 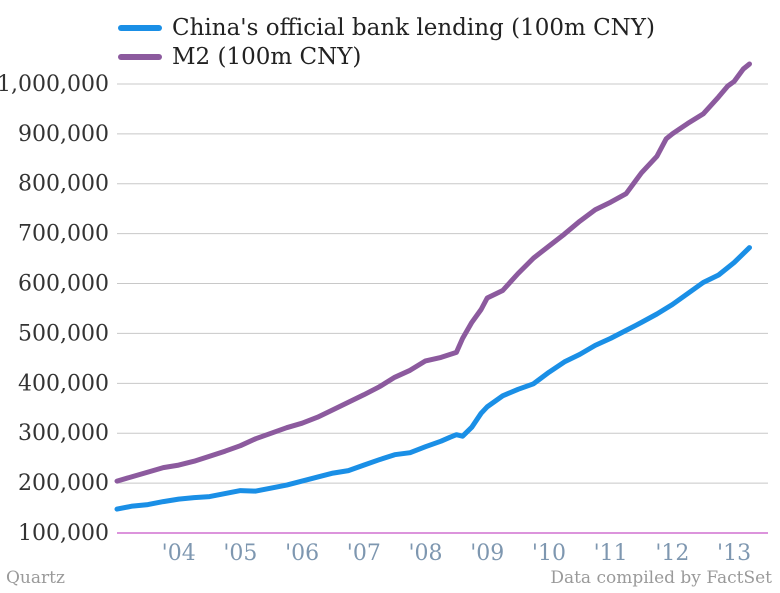 What do you see at coordinates (54, 84) in the screenshot?
I see `y-tick-label: 1,000,000` at bounding box center [54, 84].